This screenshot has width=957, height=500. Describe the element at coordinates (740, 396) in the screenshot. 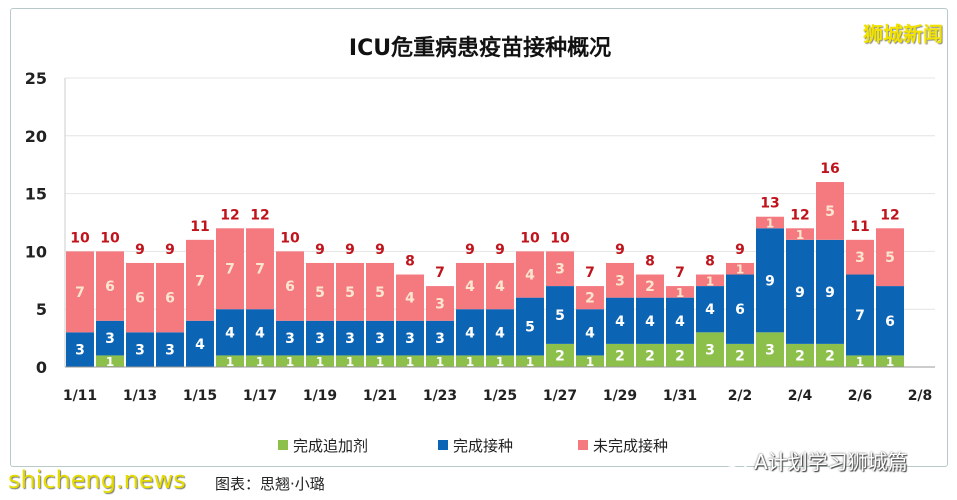

I see `x-tick-label: 2/2` at that location.